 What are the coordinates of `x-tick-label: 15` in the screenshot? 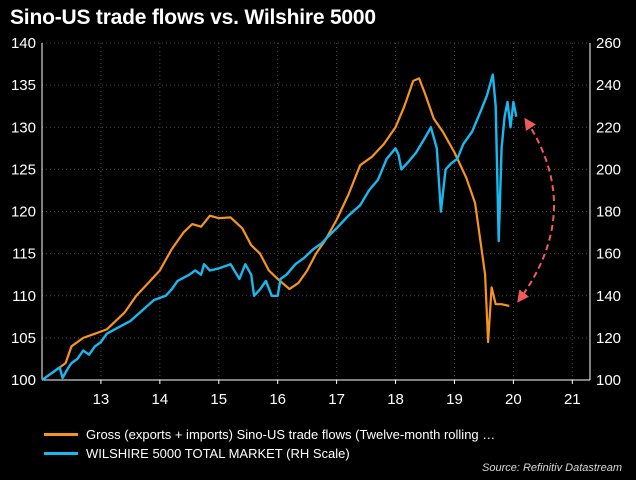 It's located at (218, 399).